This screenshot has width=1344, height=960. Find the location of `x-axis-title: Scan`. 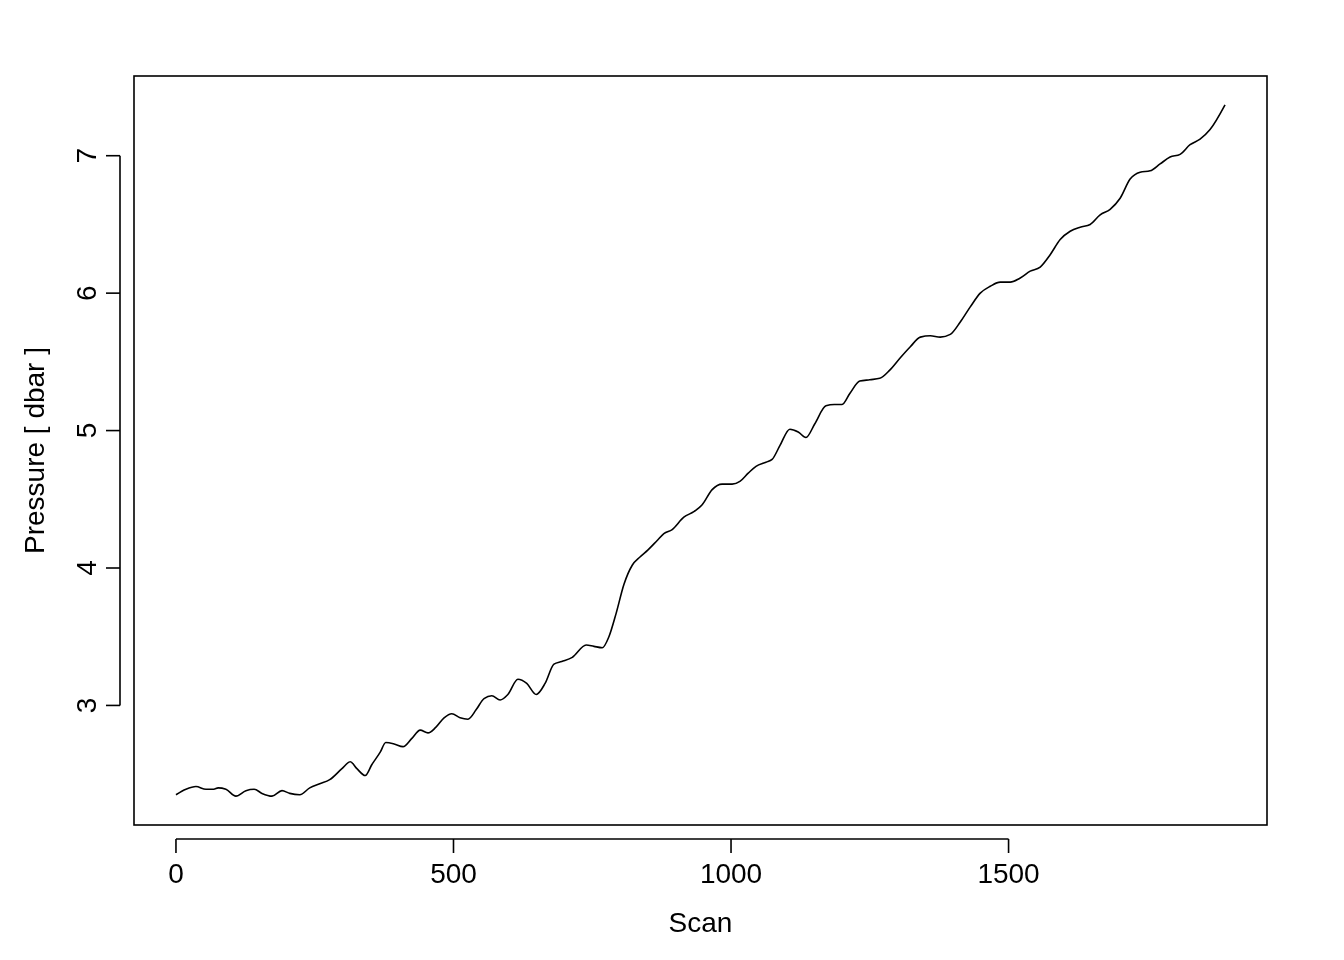

x-axis-title: Scan is located at coordinates (700, 922).